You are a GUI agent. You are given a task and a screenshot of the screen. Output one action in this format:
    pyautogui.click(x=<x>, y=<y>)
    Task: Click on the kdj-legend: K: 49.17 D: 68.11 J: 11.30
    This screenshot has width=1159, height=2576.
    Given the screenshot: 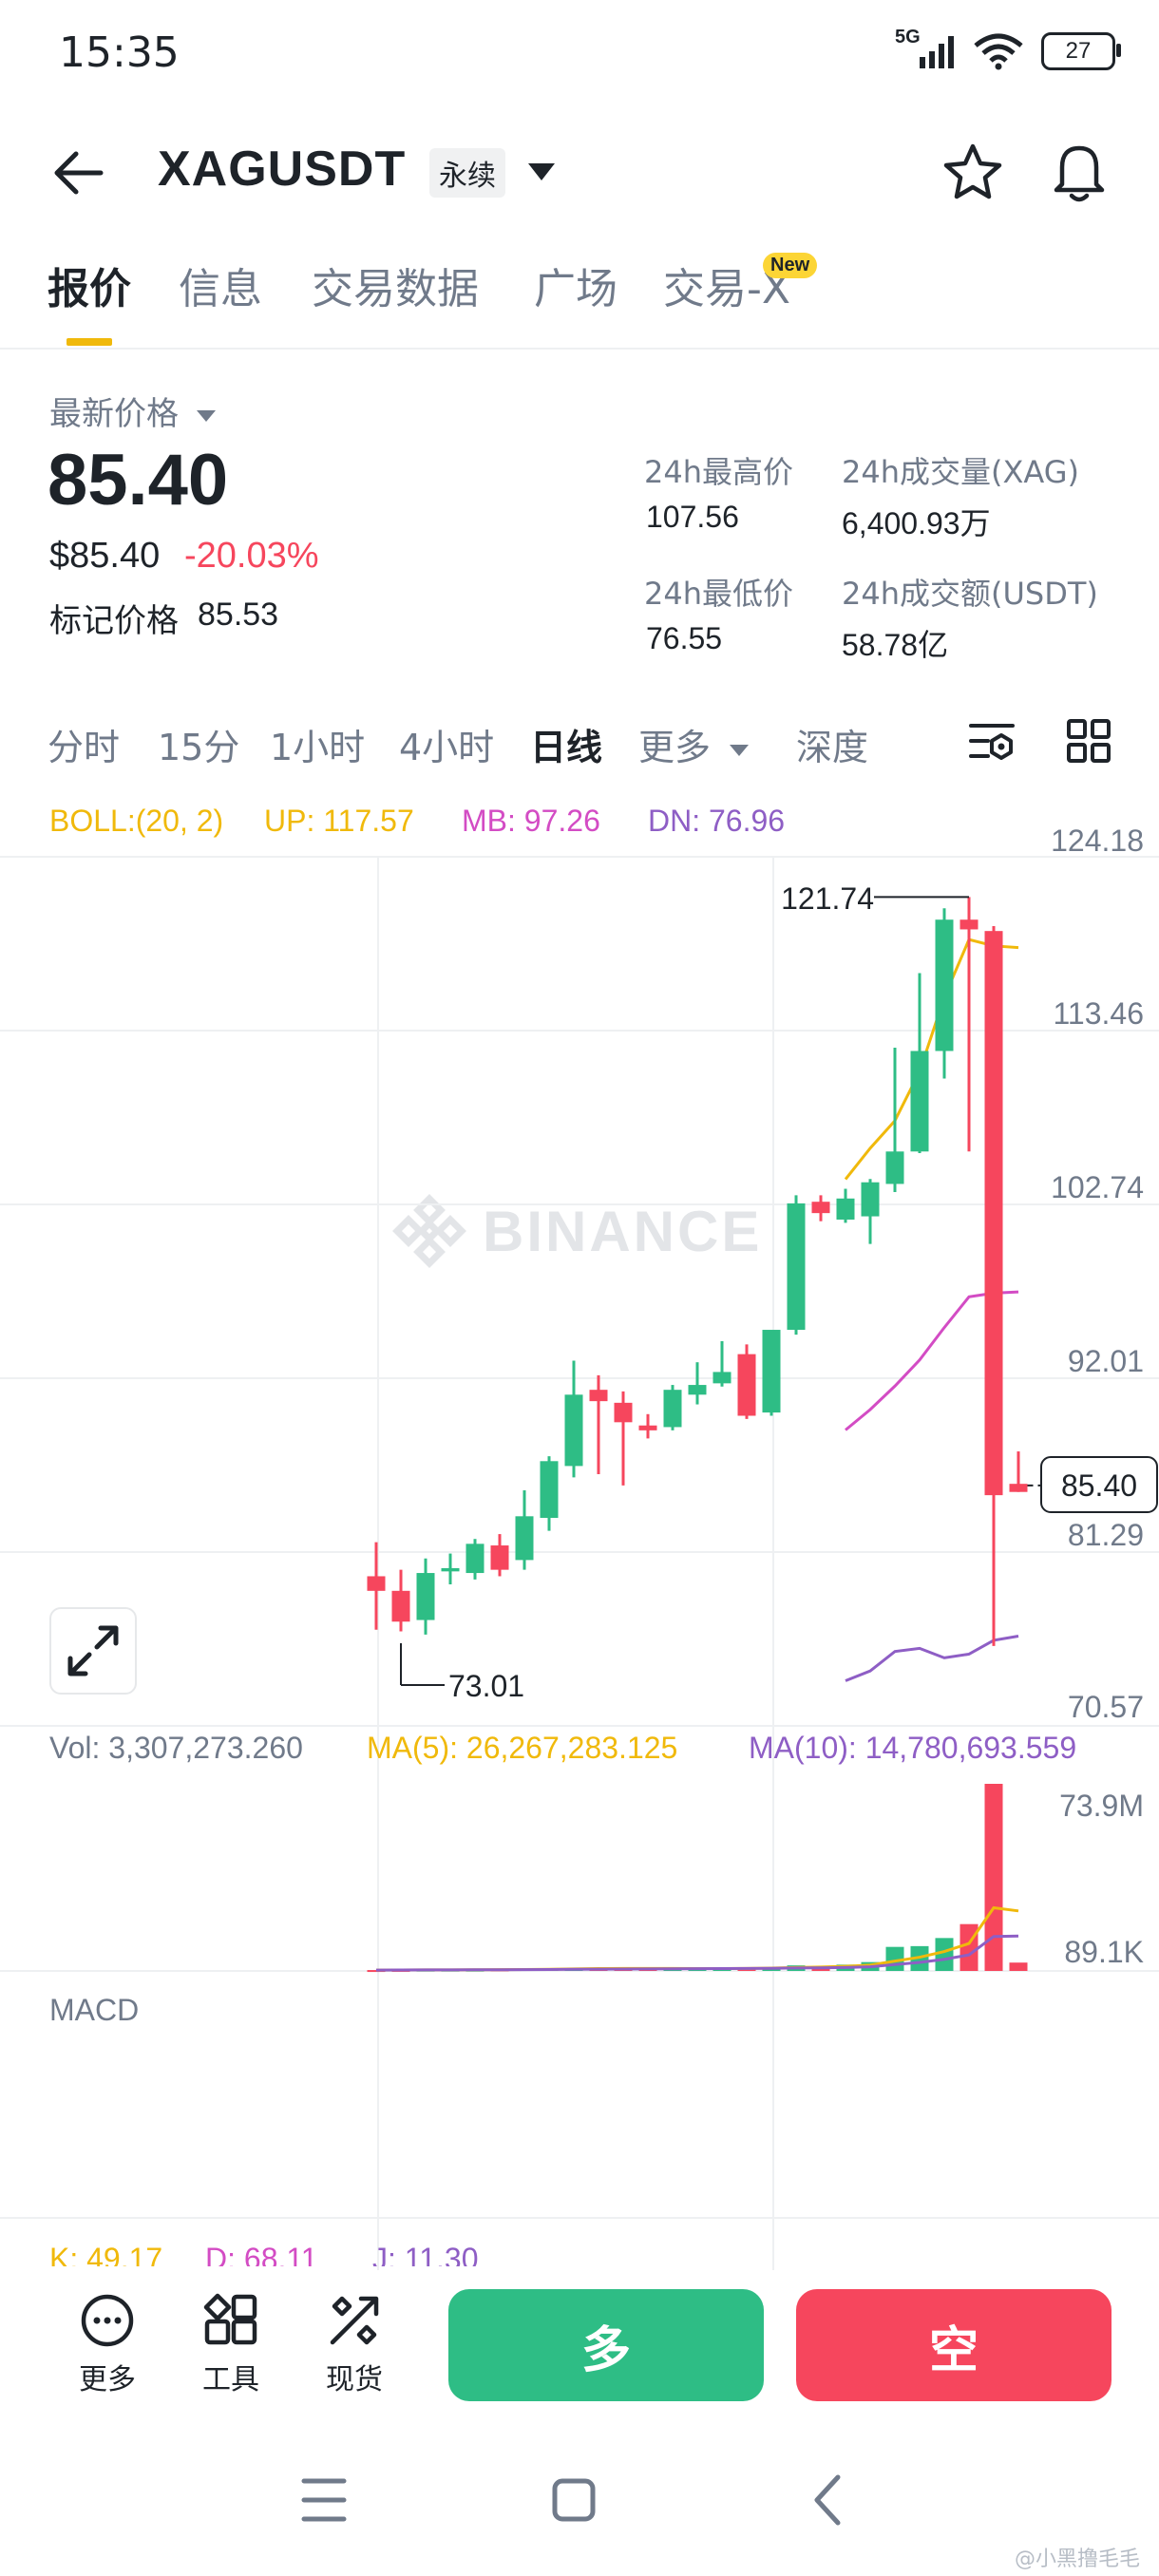 What is the action you would take?
    pyautogui.click(x=579, y=2247)
    